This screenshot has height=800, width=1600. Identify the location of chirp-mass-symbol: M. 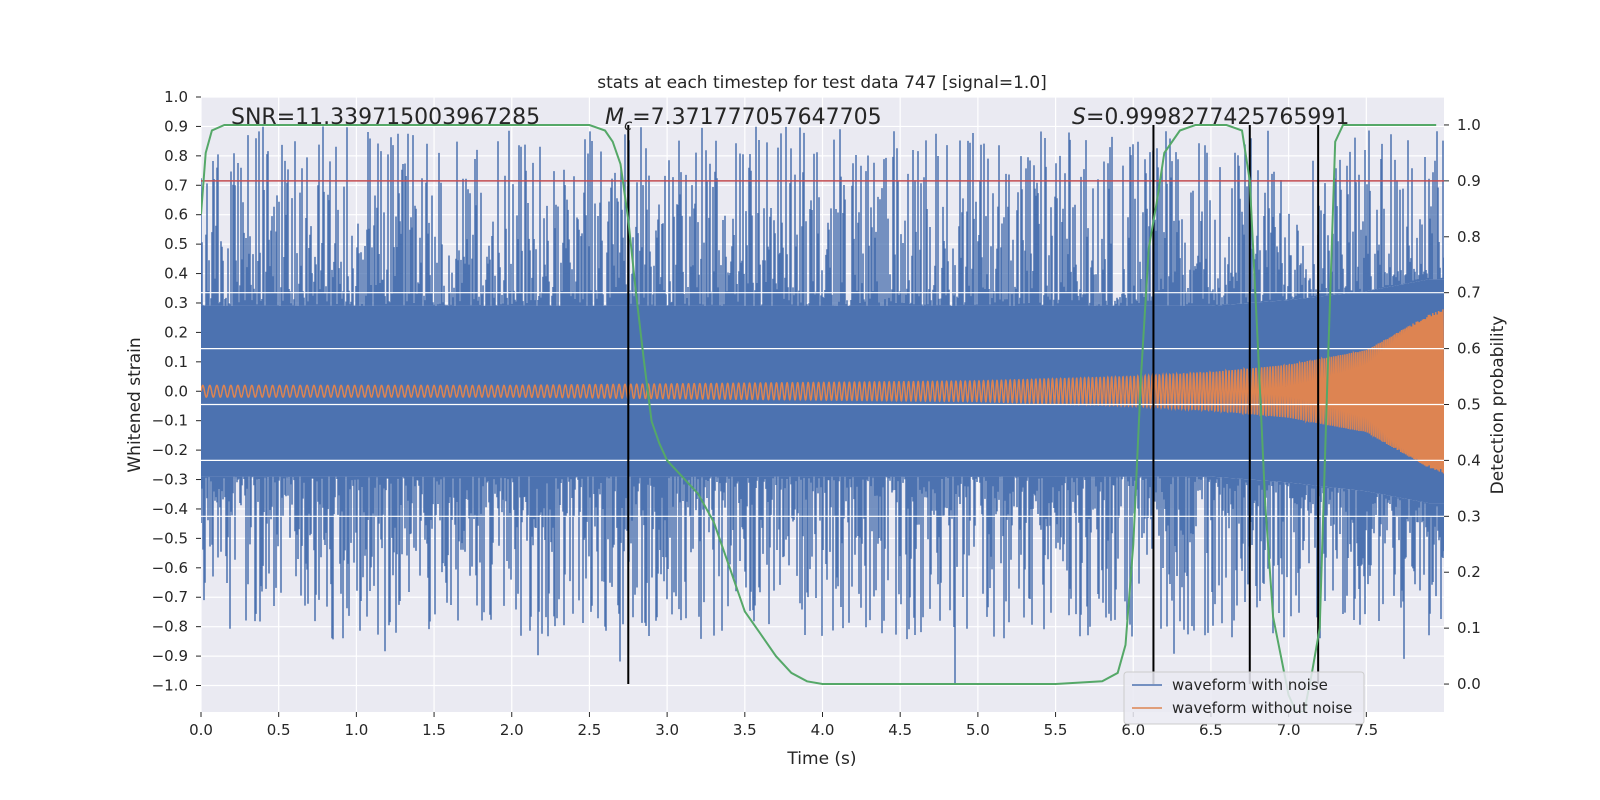
(614, 117).